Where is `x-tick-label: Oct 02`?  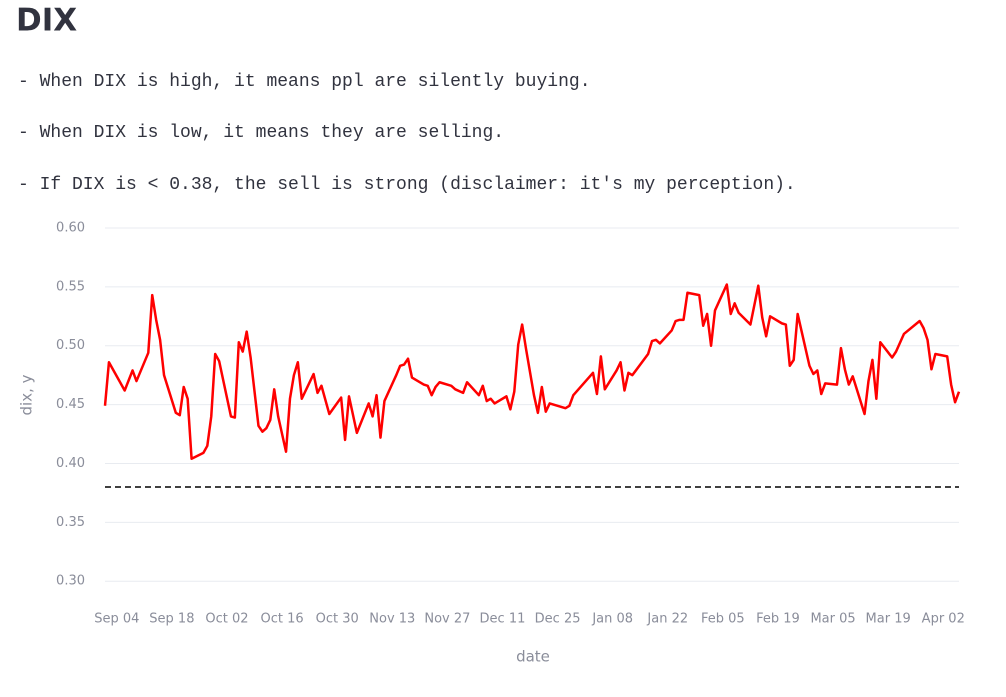
x-tick-label: Oct 02 is located at coordinates (226, 619).